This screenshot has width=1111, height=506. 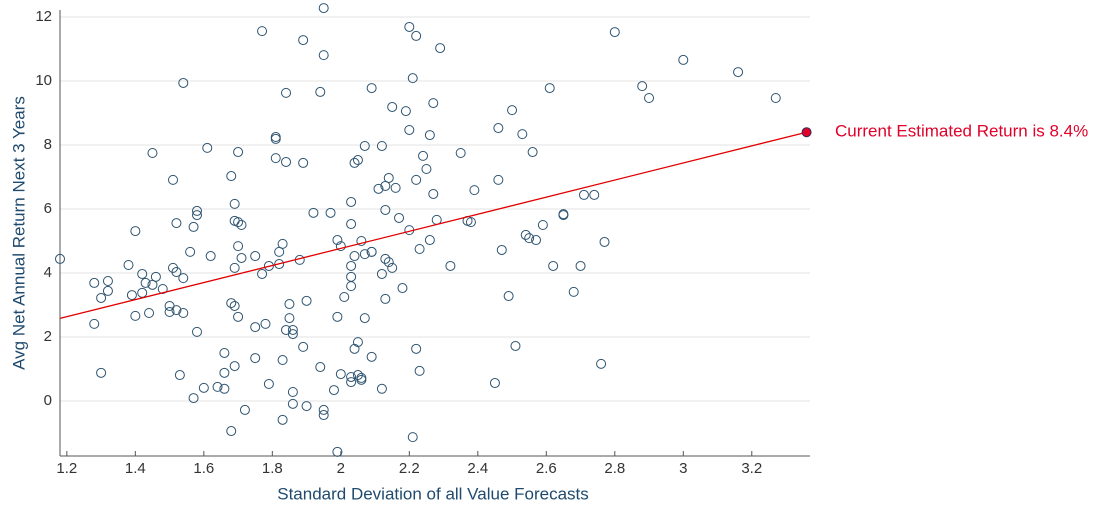 I want to click on y-tick-label: 8, so click(x=48, y=144).